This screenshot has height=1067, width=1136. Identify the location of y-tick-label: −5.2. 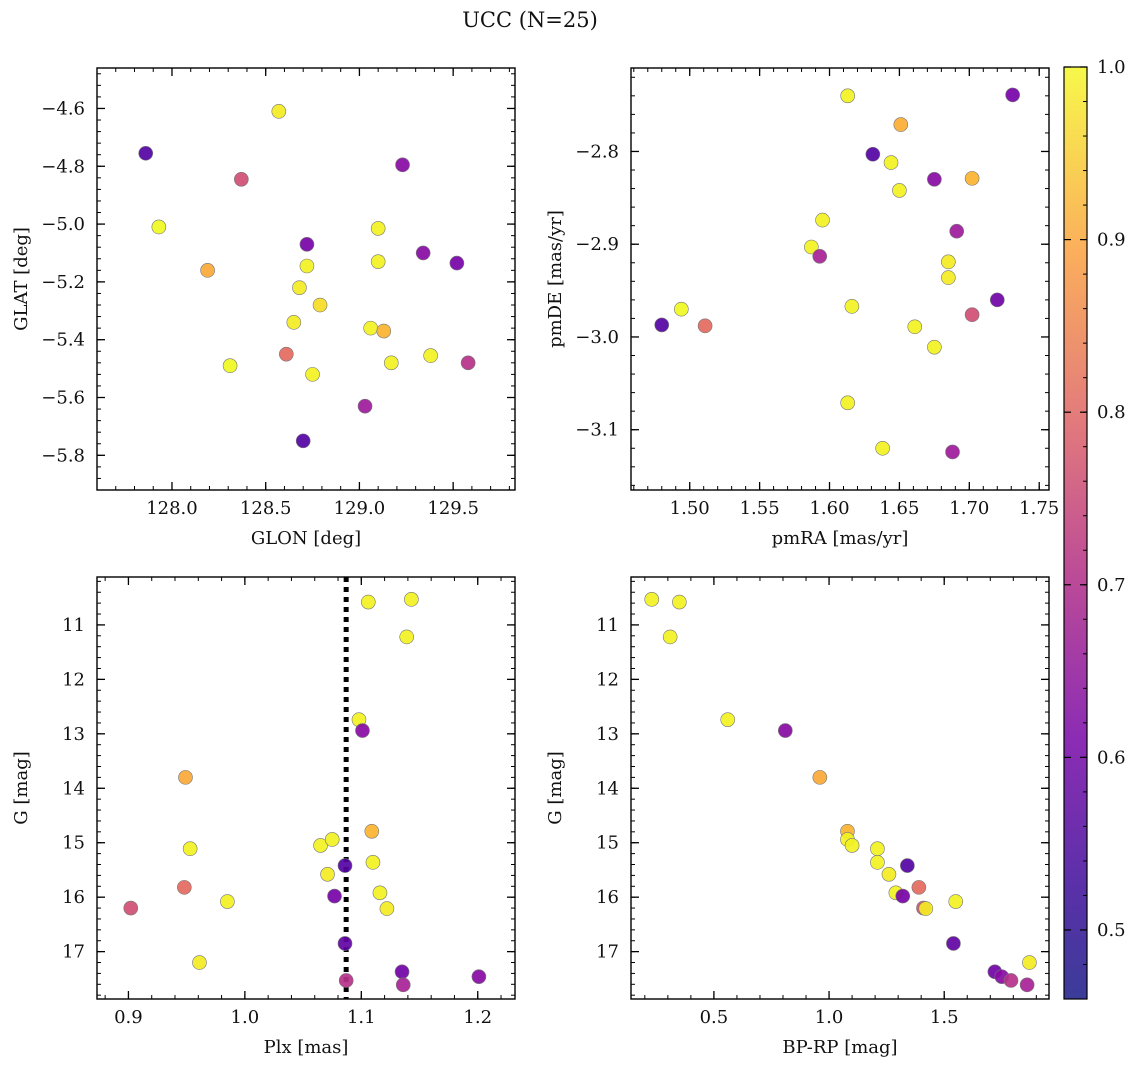
(63, 282).